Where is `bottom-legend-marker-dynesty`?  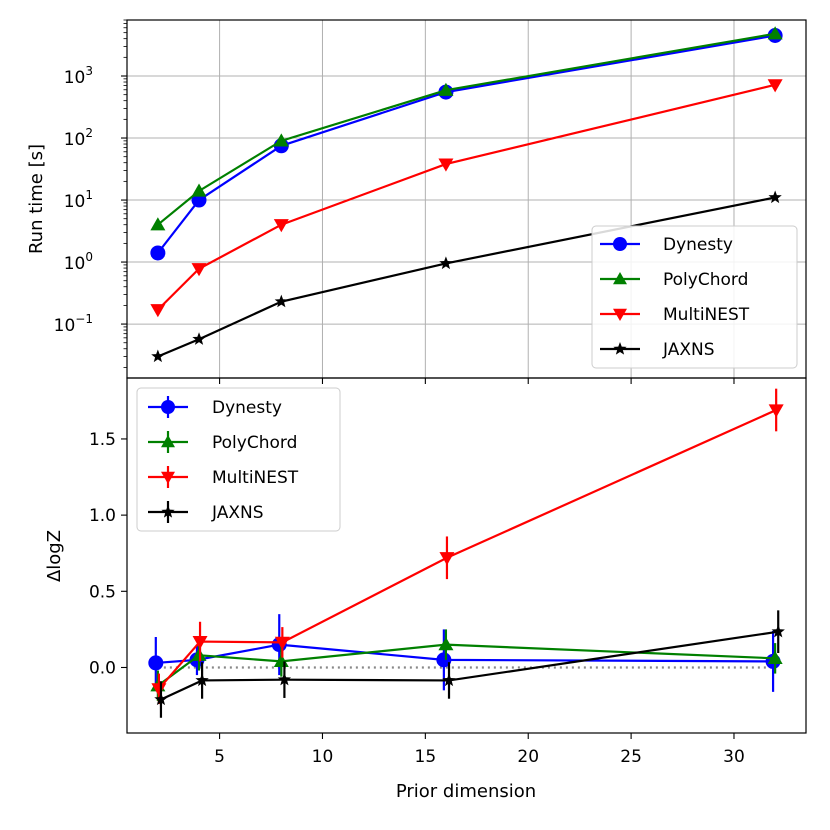
bottom-legend-marker-dynesty is located at coordinates (168, 407).